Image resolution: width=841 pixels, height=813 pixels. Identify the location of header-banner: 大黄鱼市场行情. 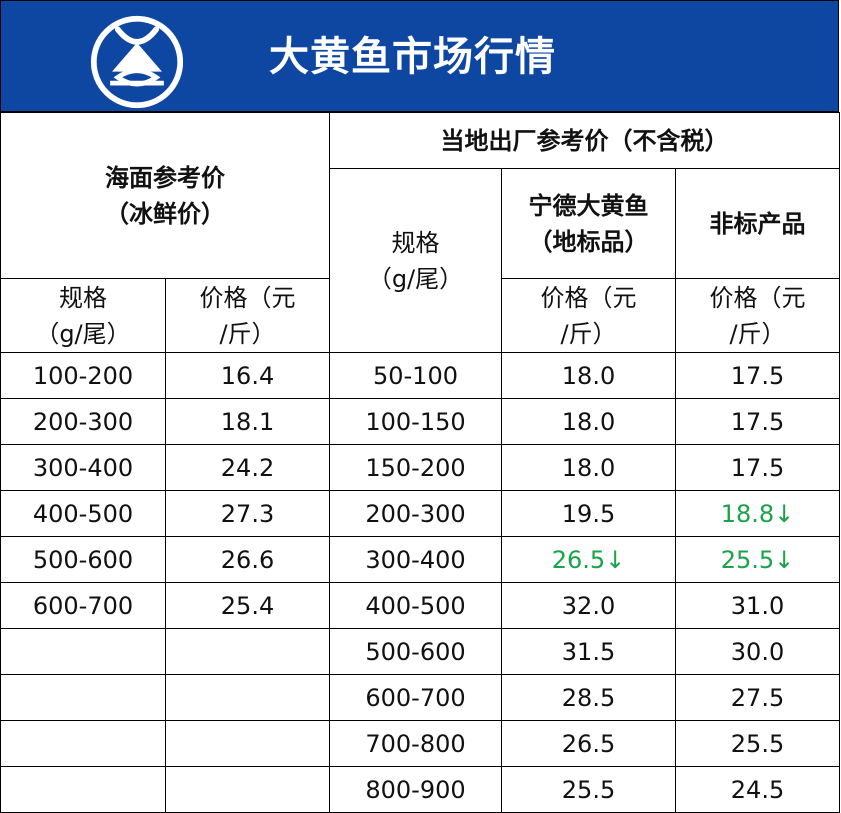
(419, 56).